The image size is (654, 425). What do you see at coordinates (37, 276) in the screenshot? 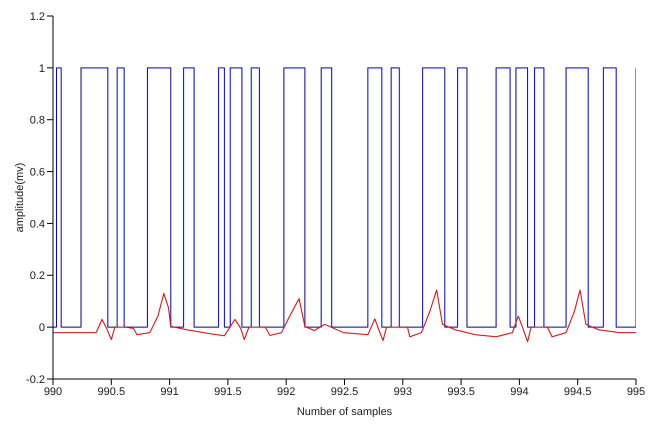
I see `y-tick-label: 0.2` at bounding box center [37, 276].